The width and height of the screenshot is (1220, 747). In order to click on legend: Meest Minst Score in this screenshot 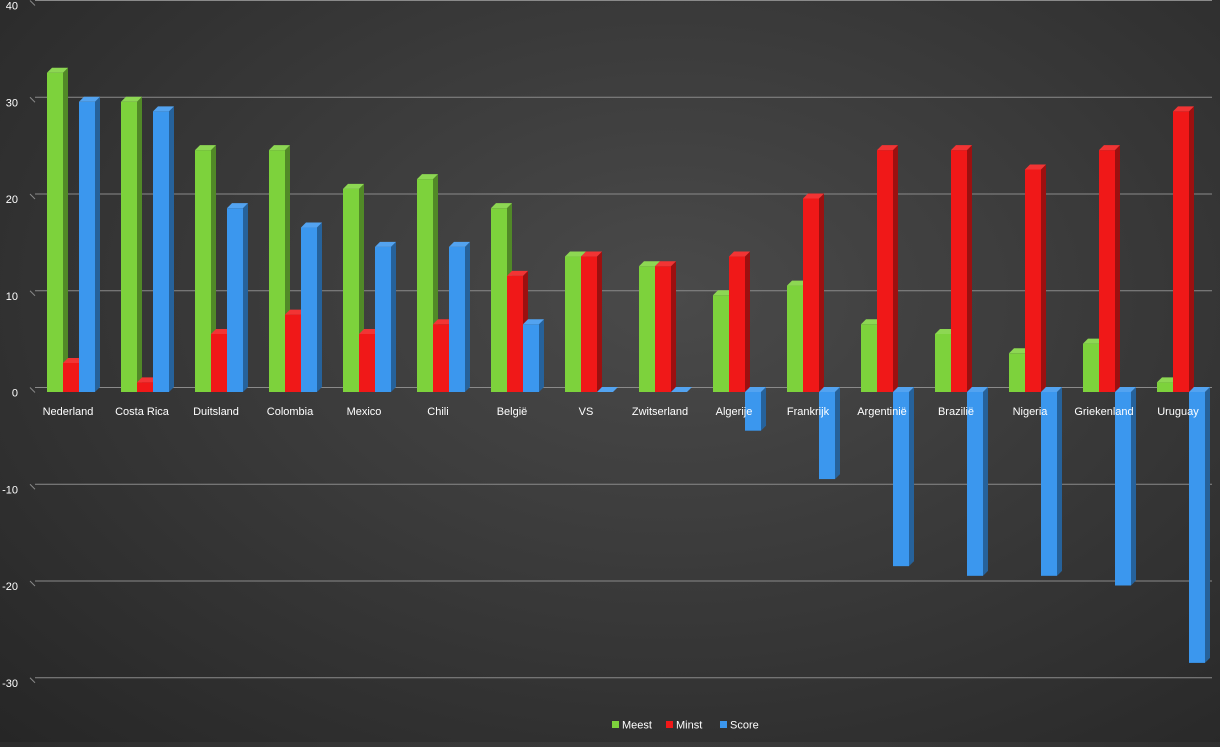, I will do `click(685, 726)`.